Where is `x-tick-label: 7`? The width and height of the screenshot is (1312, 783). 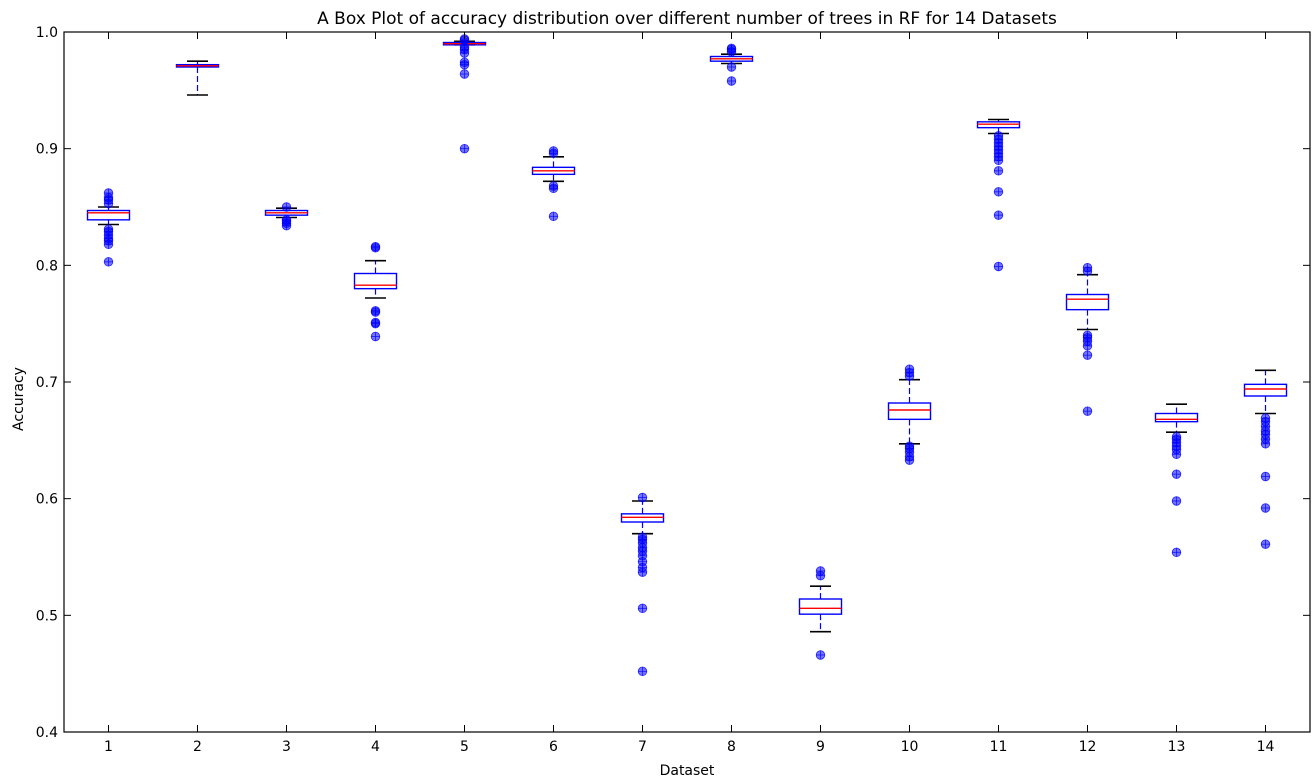
x-tick-label: 7 is located at coordinates (642, 747).